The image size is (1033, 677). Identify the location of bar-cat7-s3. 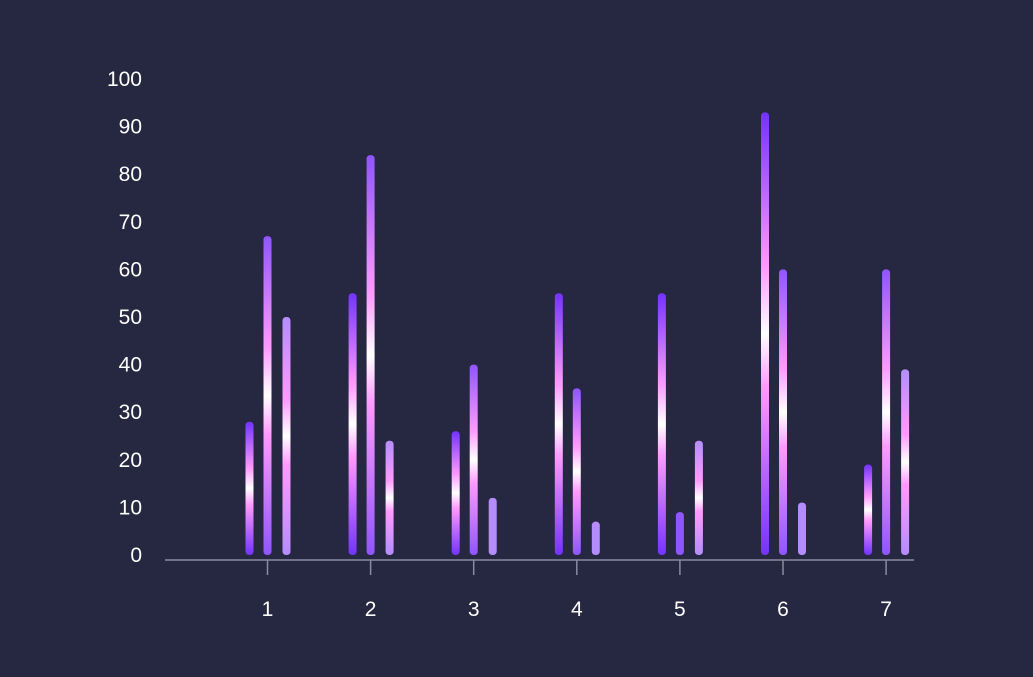
(905, 462).